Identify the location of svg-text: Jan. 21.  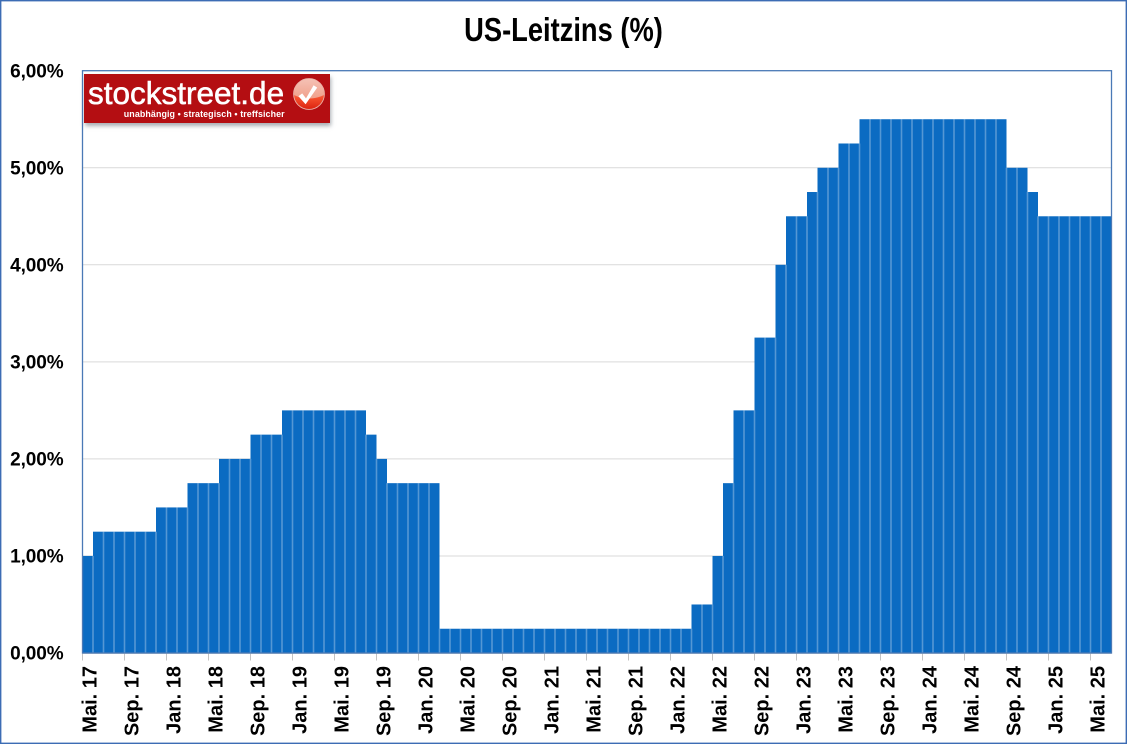
(552, 700).